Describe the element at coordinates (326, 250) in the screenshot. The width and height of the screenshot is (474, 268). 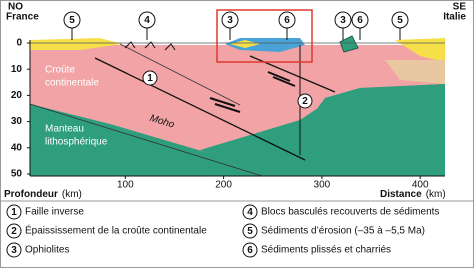
I see `legend-text: Sédiments plissés et charriés` at that location.